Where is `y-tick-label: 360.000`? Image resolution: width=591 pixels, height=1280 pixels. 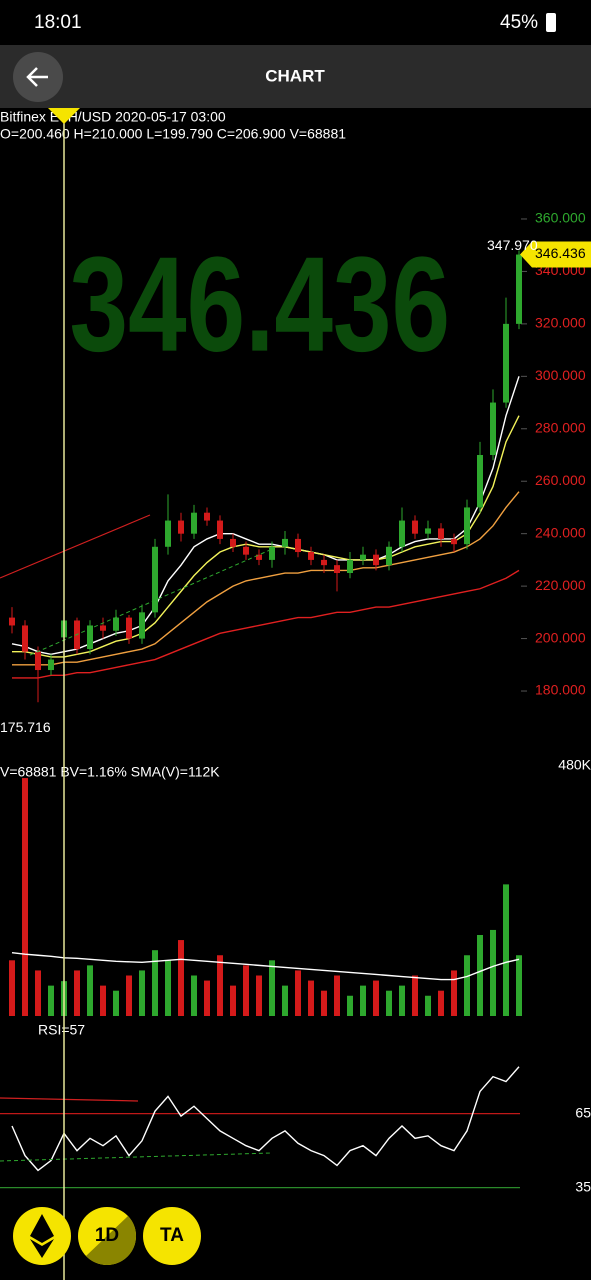
y-tick-label: 360.000 is located at coordinates (560, 218).